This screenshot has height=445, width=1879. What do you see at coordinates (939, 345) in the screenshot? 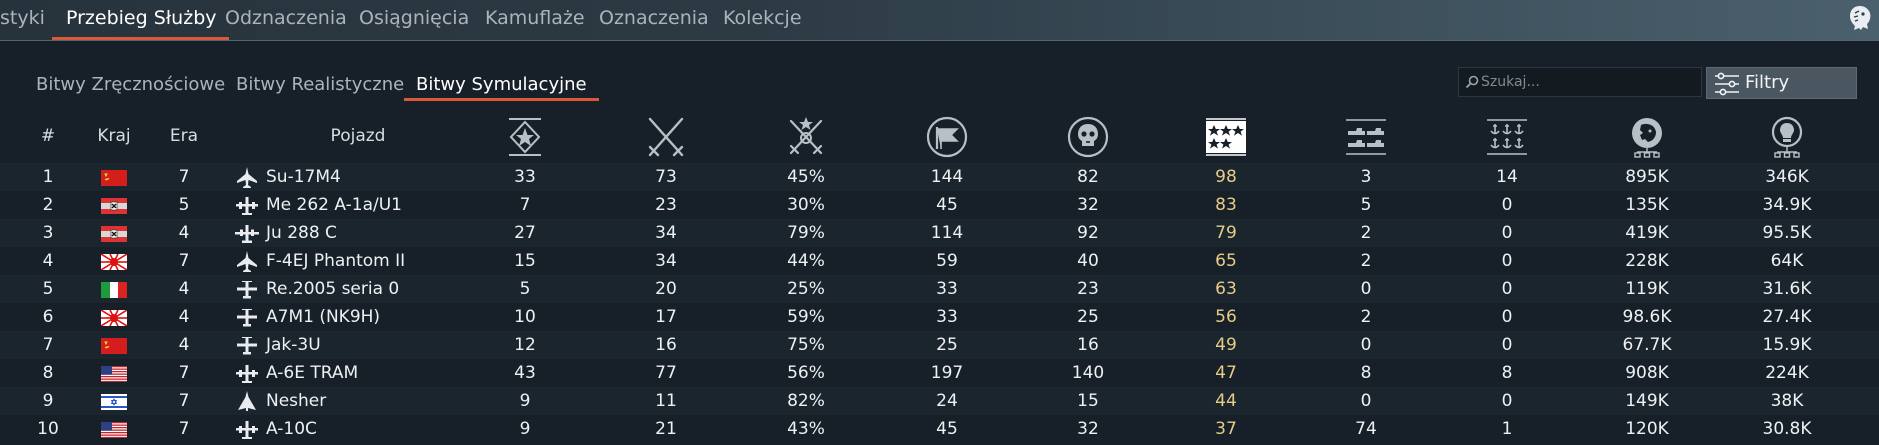
I see `table-row: 7 4 Jak-3U 12 16 75% 25 16 49 0 0 67.7K 15.9K` at bounding box center [939, 345].